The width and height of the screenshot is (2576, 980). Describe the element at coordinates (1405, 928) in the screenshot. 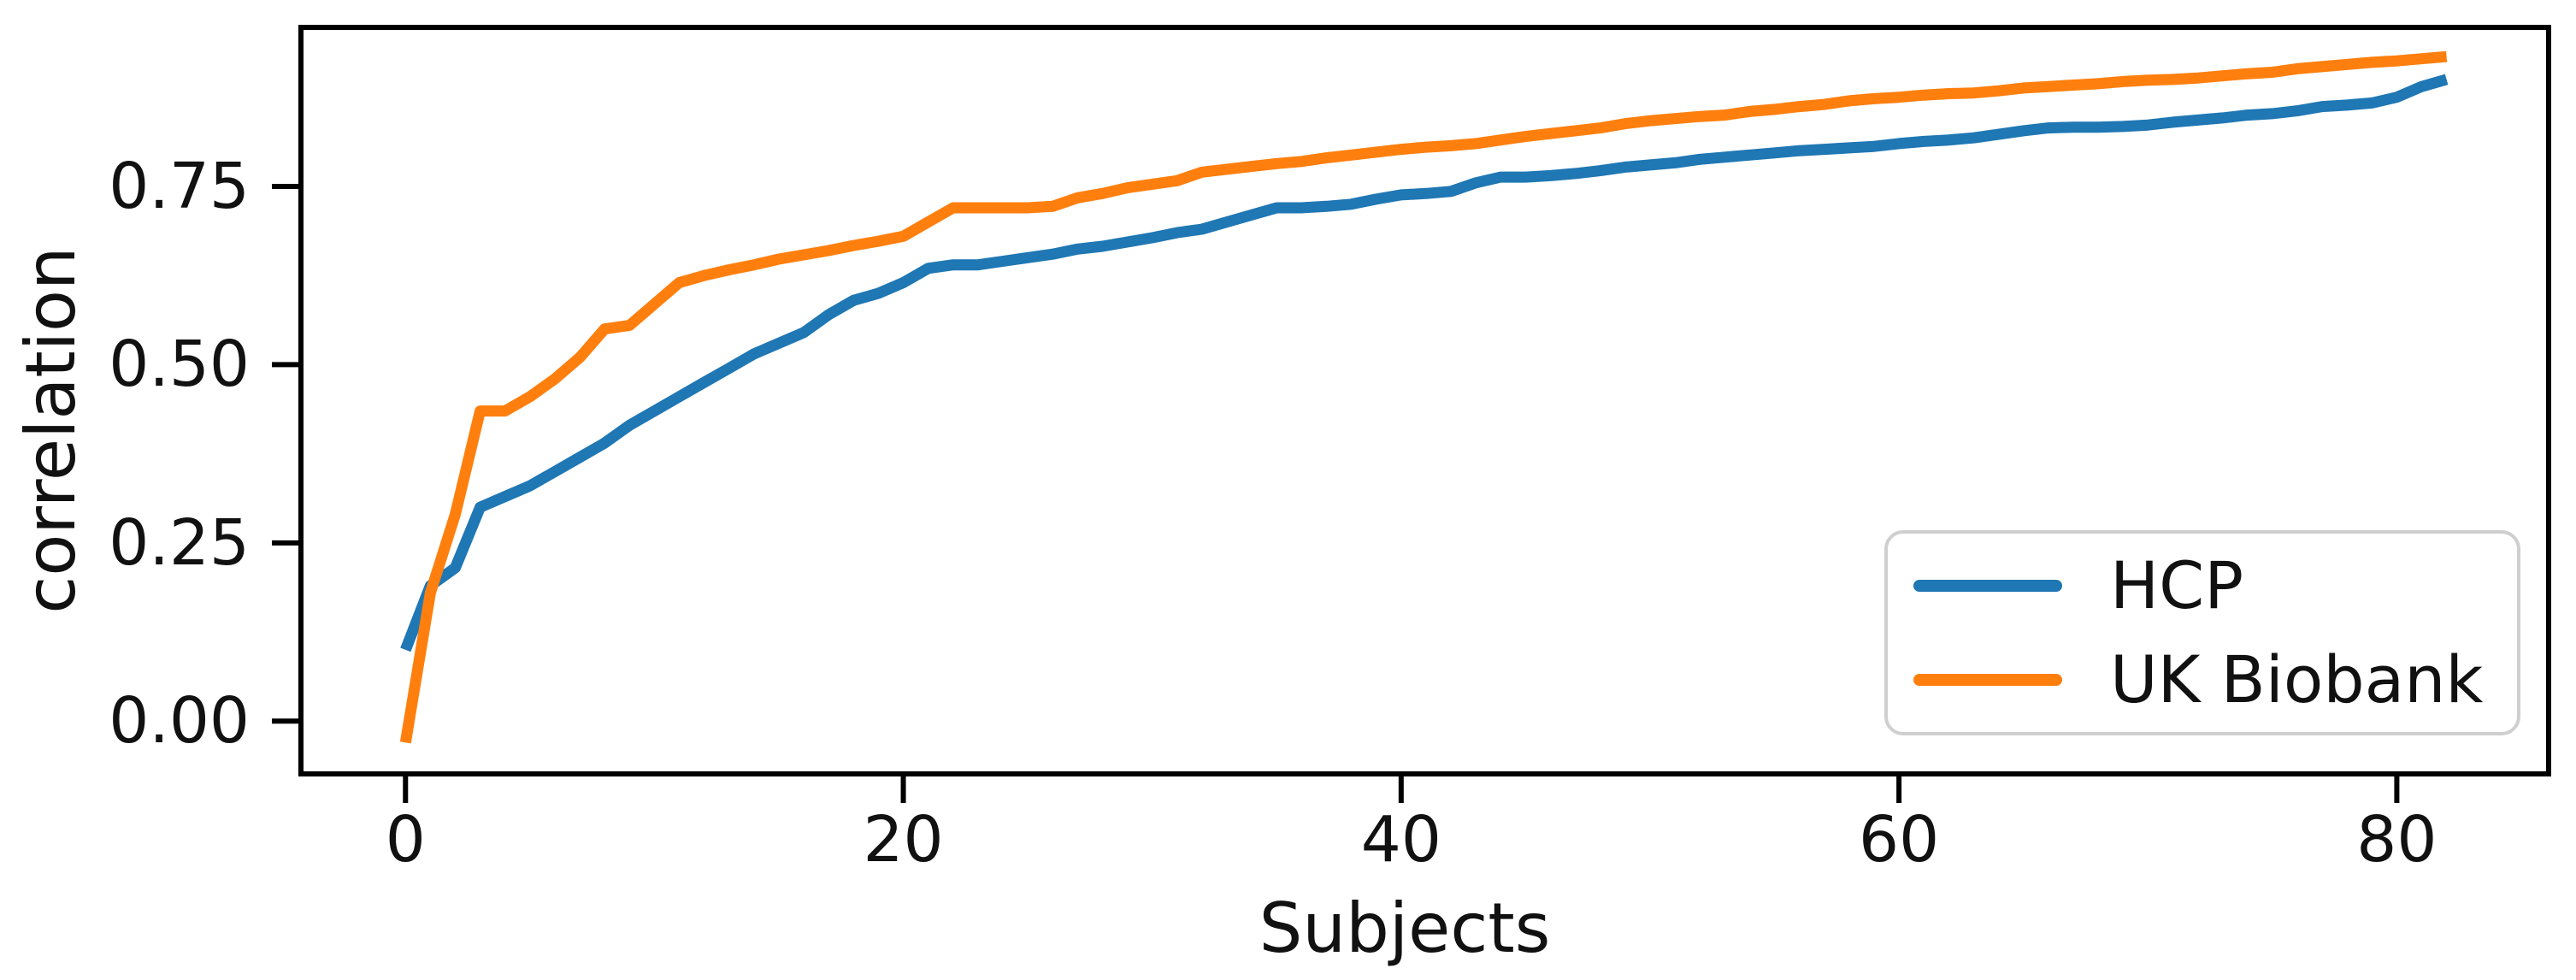

I see `x-axis-title: Subjects` at that location.